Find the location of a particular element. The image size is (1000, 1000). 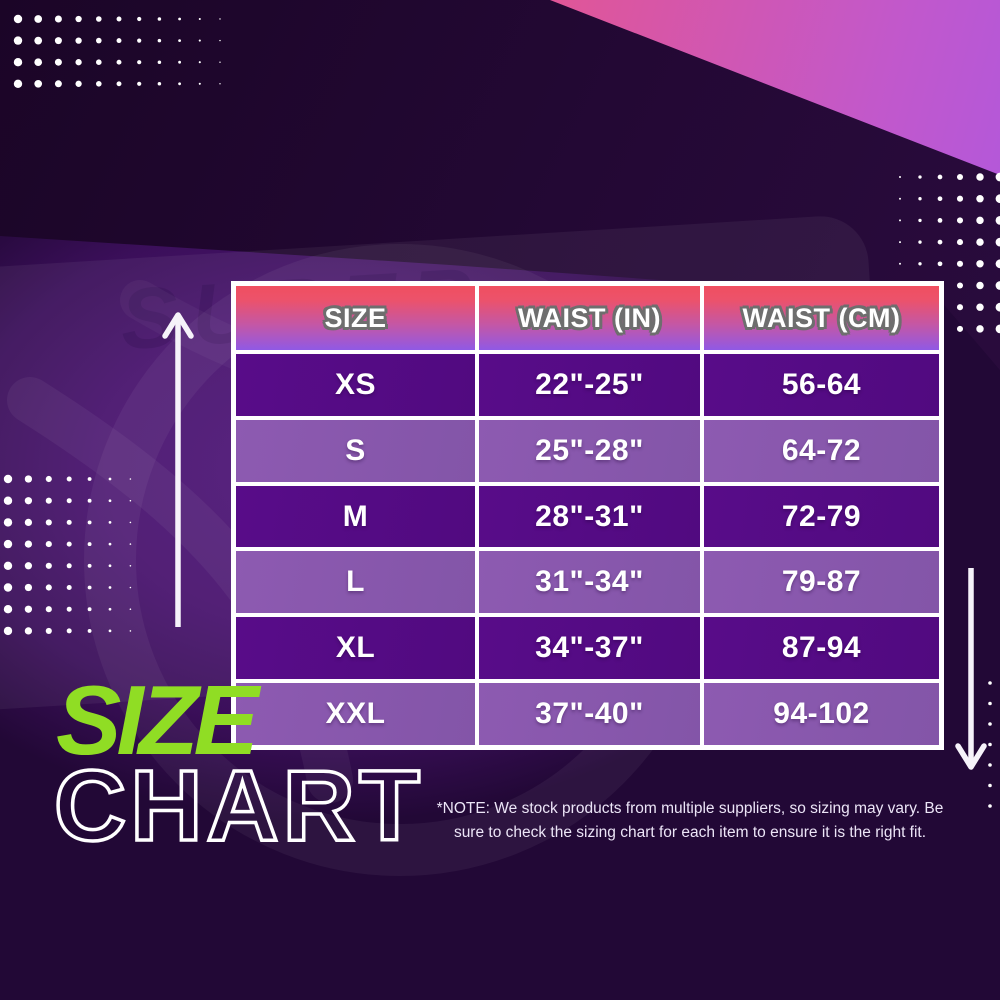

table-cell: 25"-28" is located at coordinates (589, 450).